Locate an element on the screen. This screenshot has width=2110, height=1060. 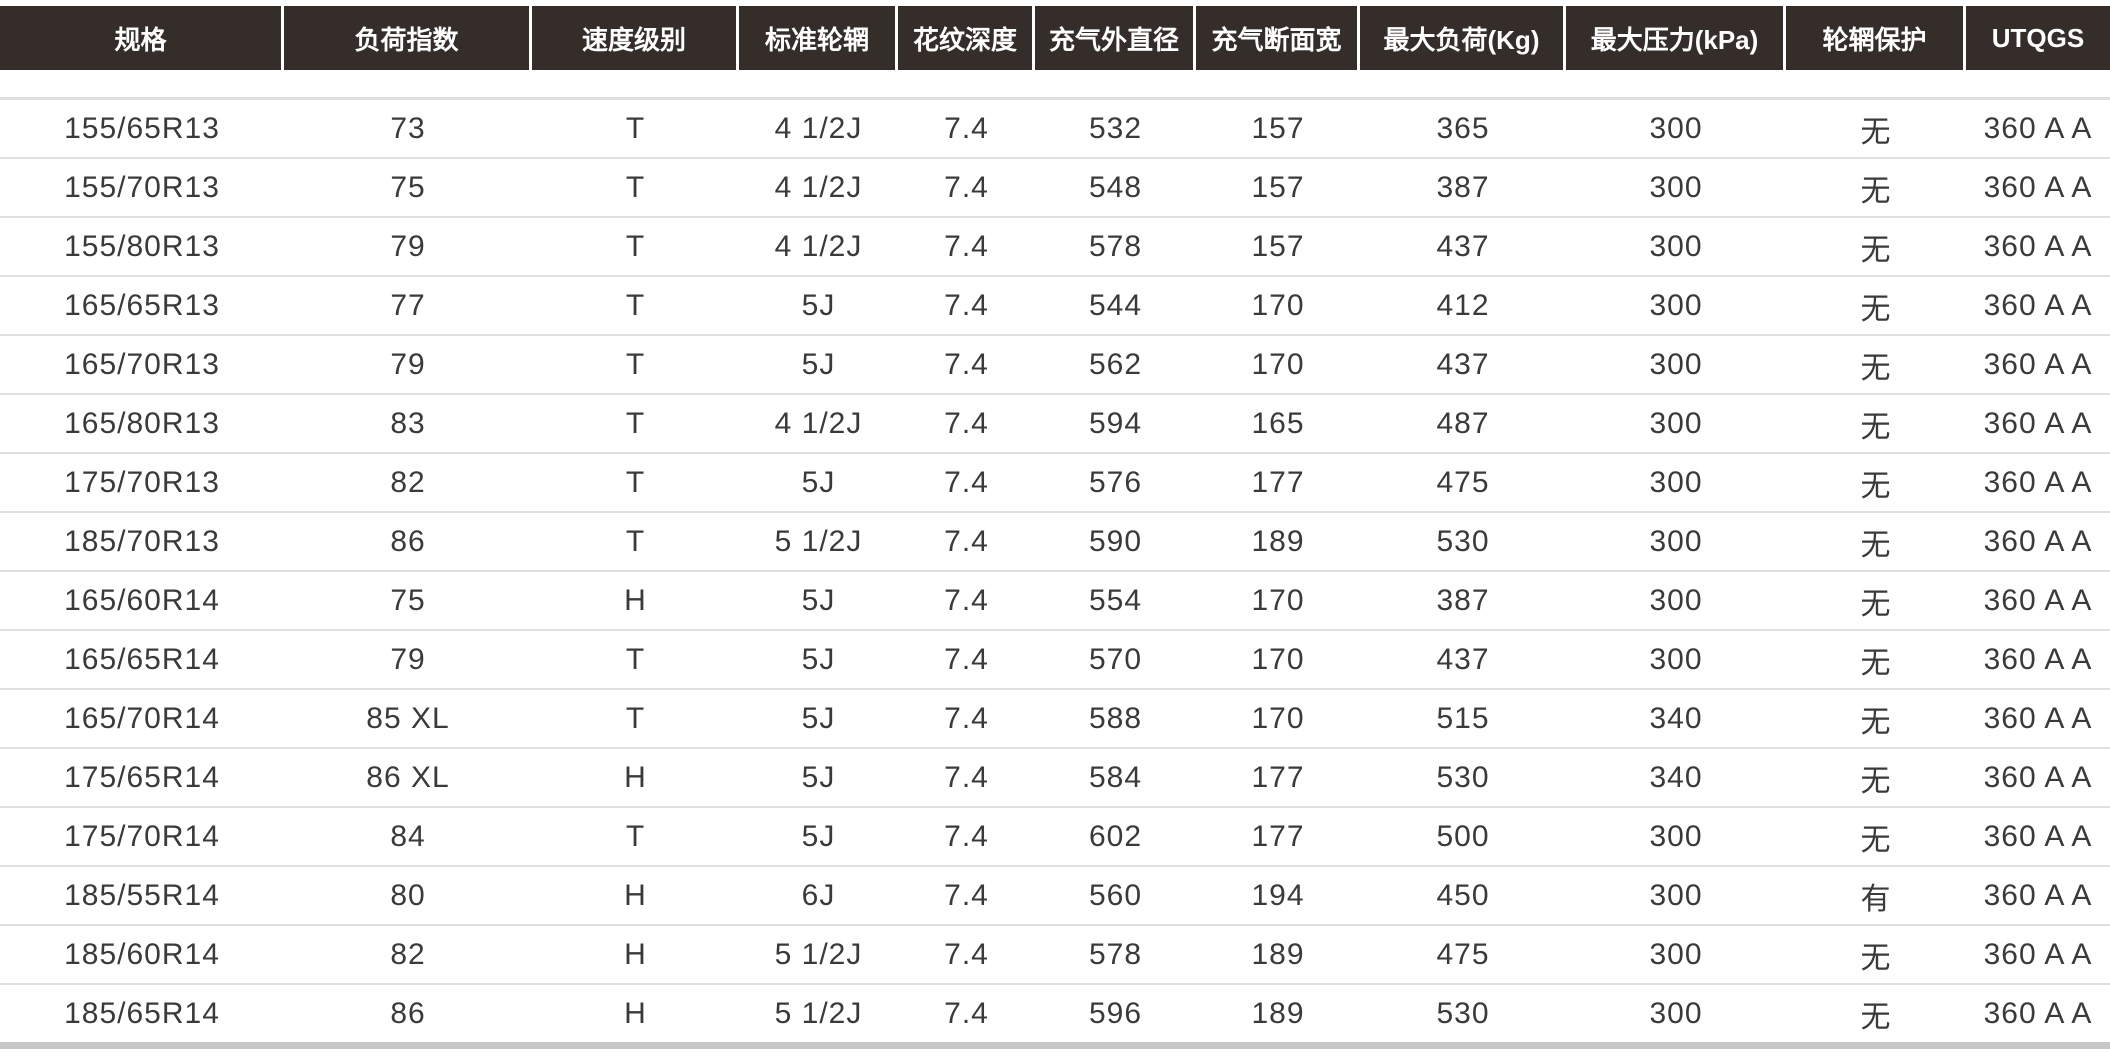
cell-overall-diameter: 590 is located at coordinates (1115, 542).